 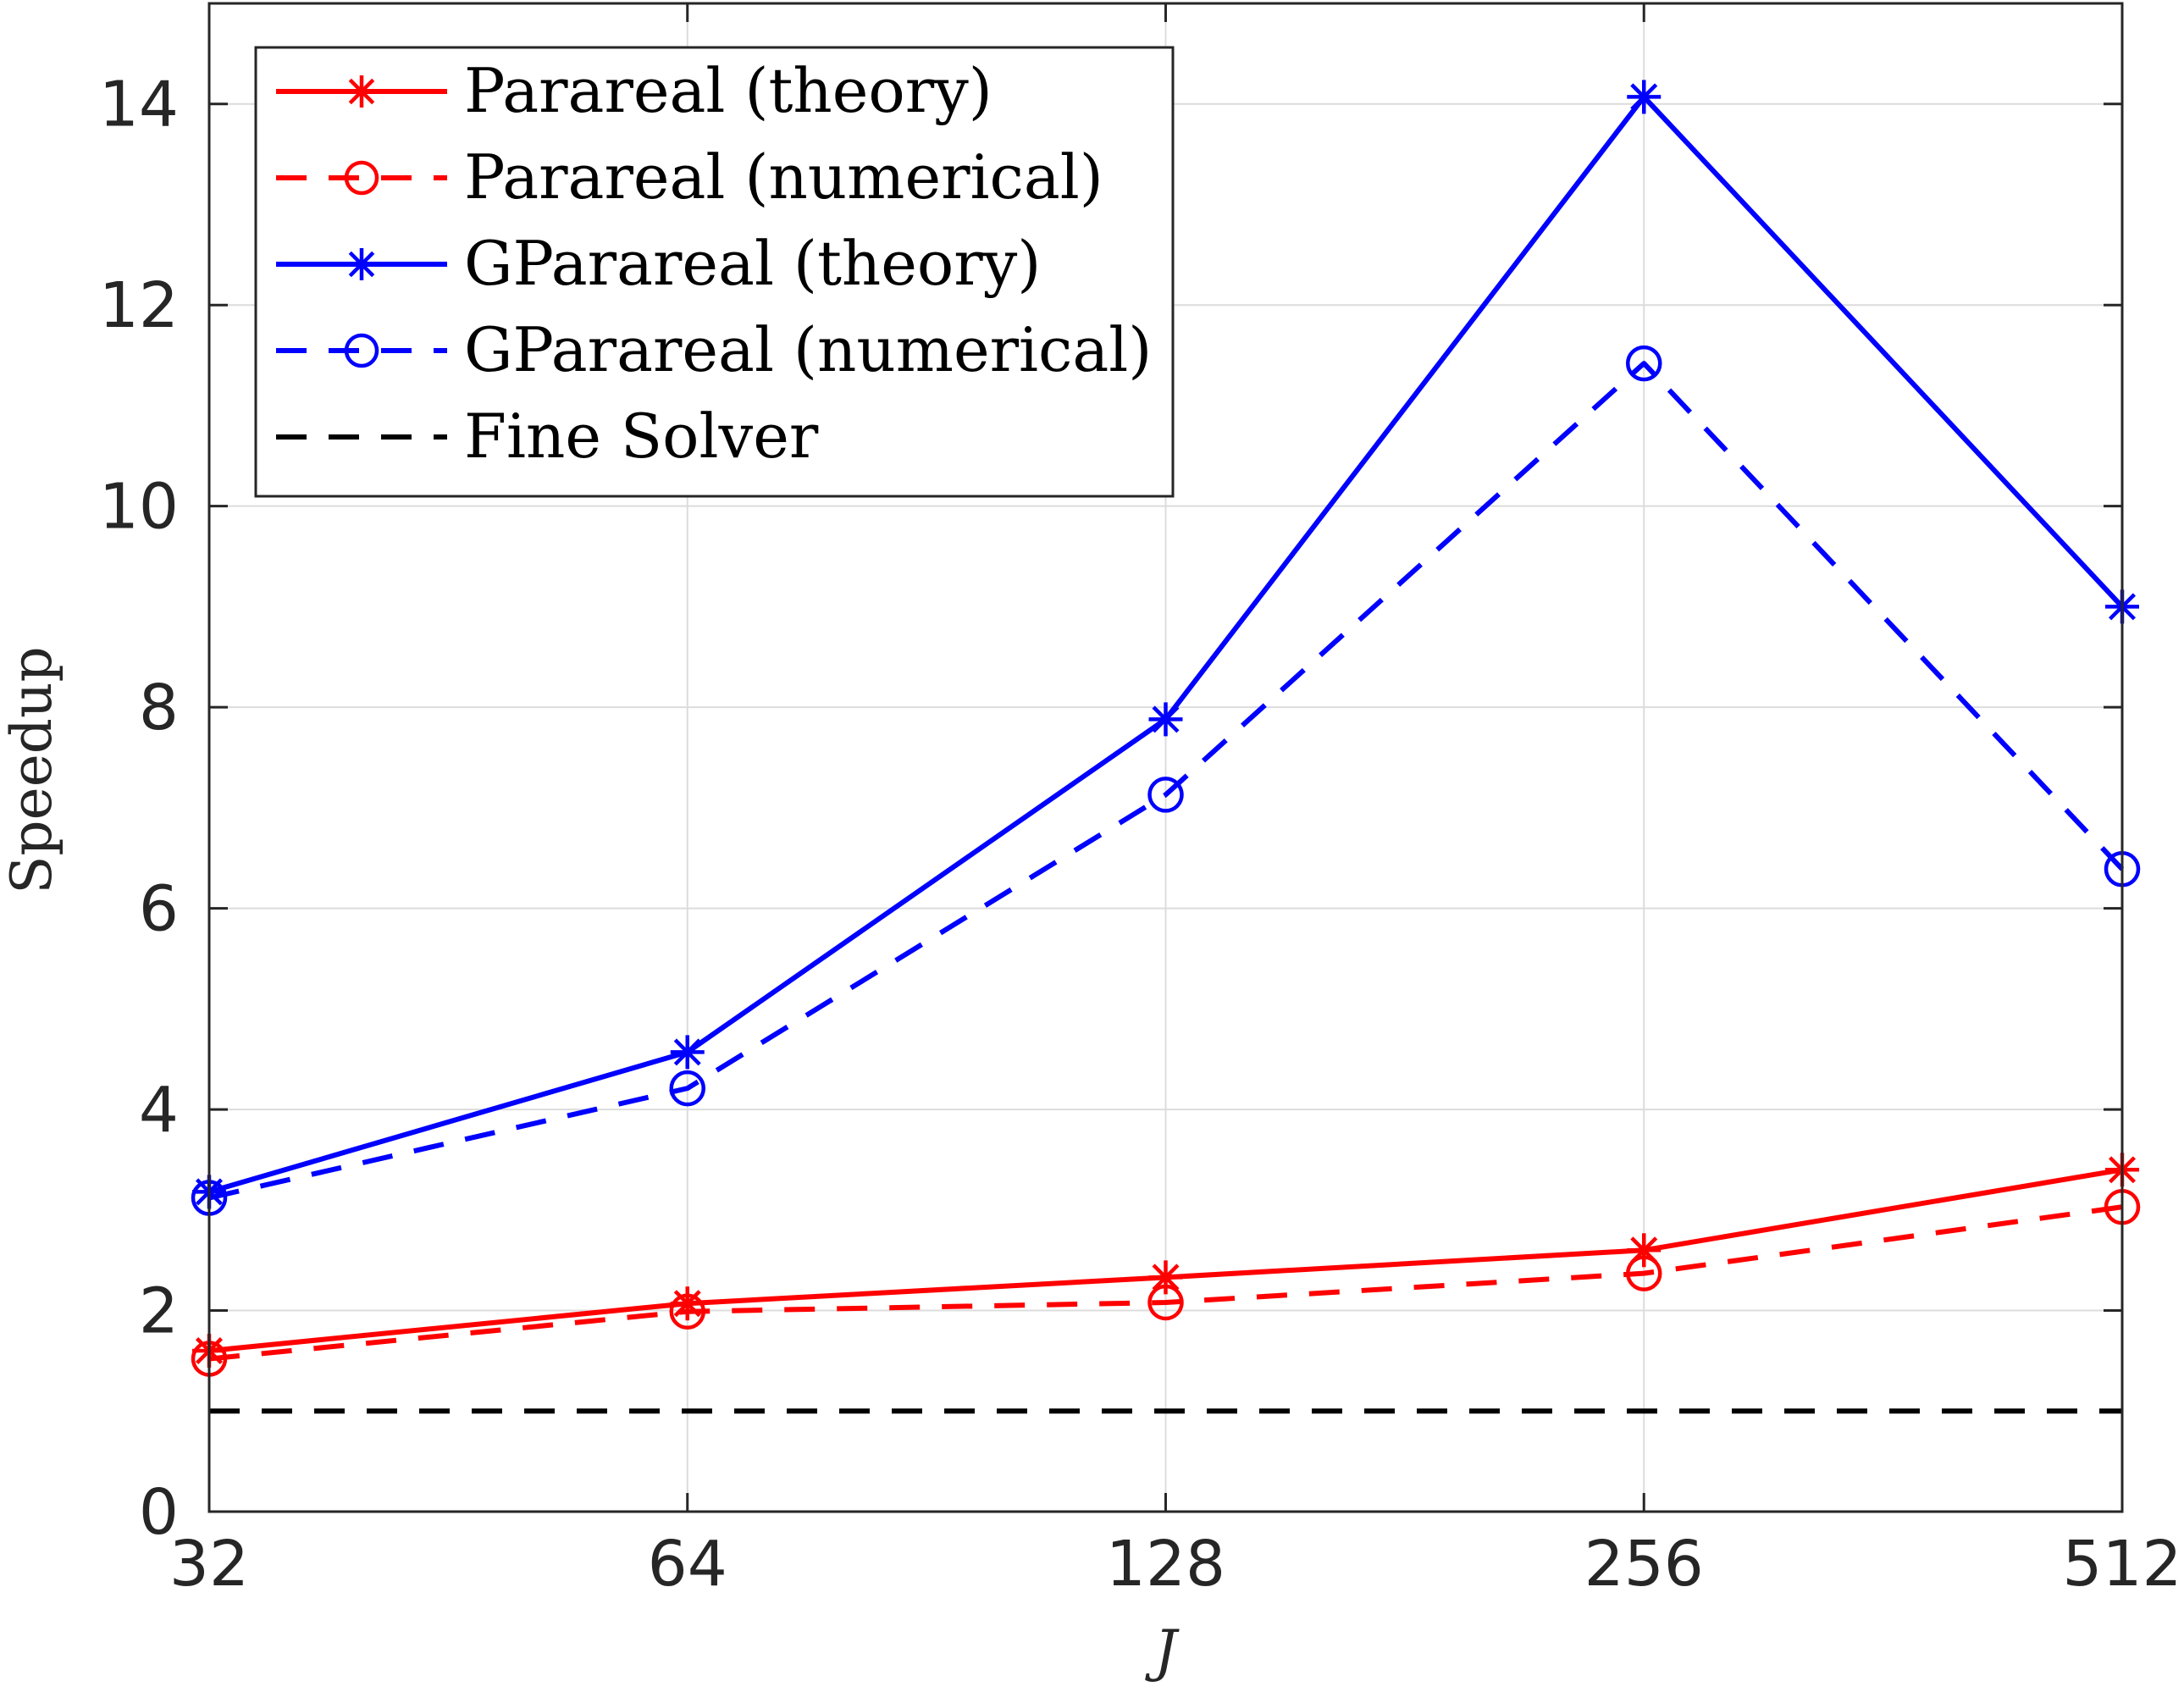 I want to click on legend-item: Fine Solver, so click(x=547, y=437).